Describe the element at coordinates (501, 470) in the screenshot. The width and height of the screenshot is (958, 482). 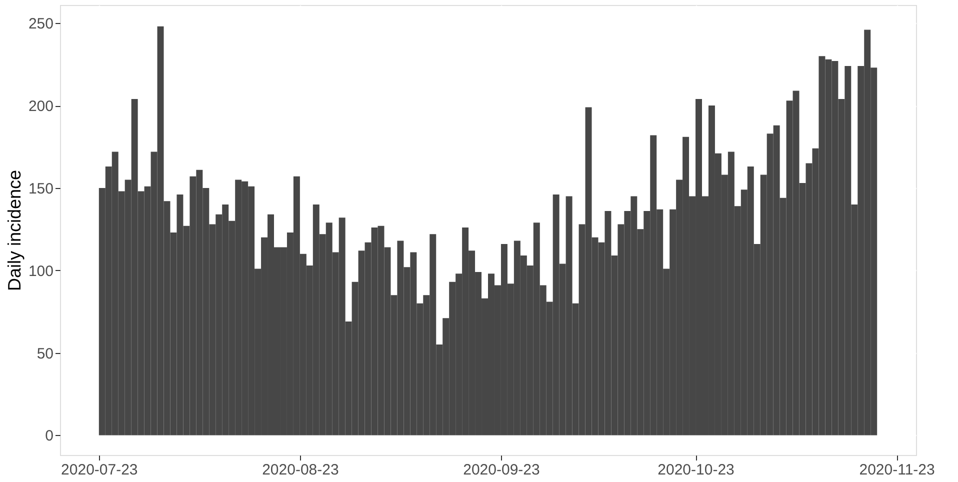
I see `x-tick-label: 2020-09-23` at that location.